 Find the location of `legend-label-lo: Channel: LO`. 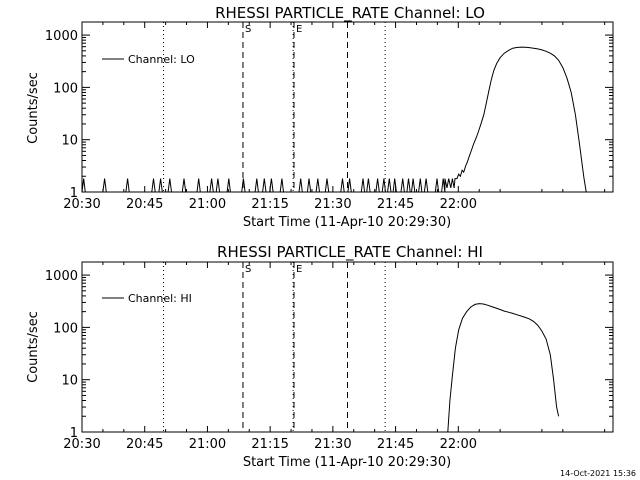

legend-label-lo: Channel: LO is located at coordinates (161, 59).